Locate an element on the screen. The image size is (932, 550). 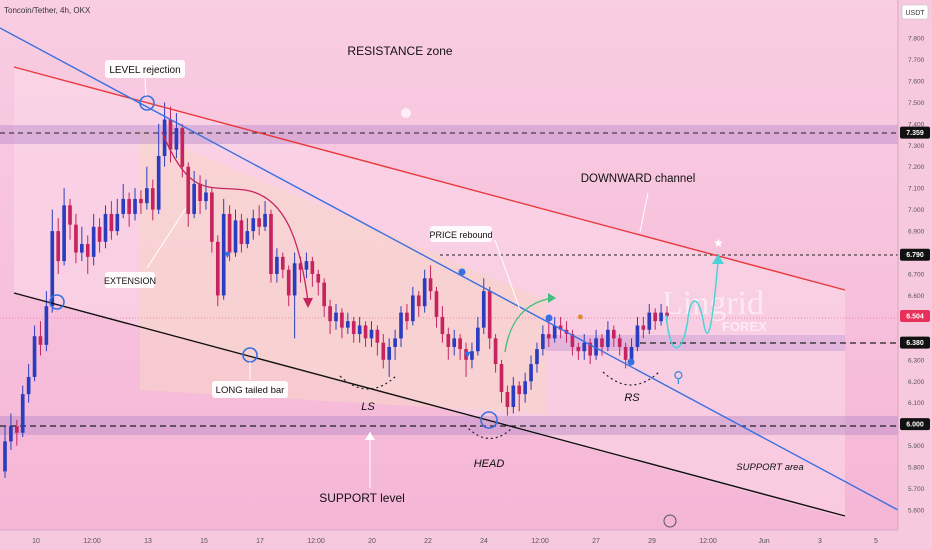
info-icon is located at coordinates (406, 113).